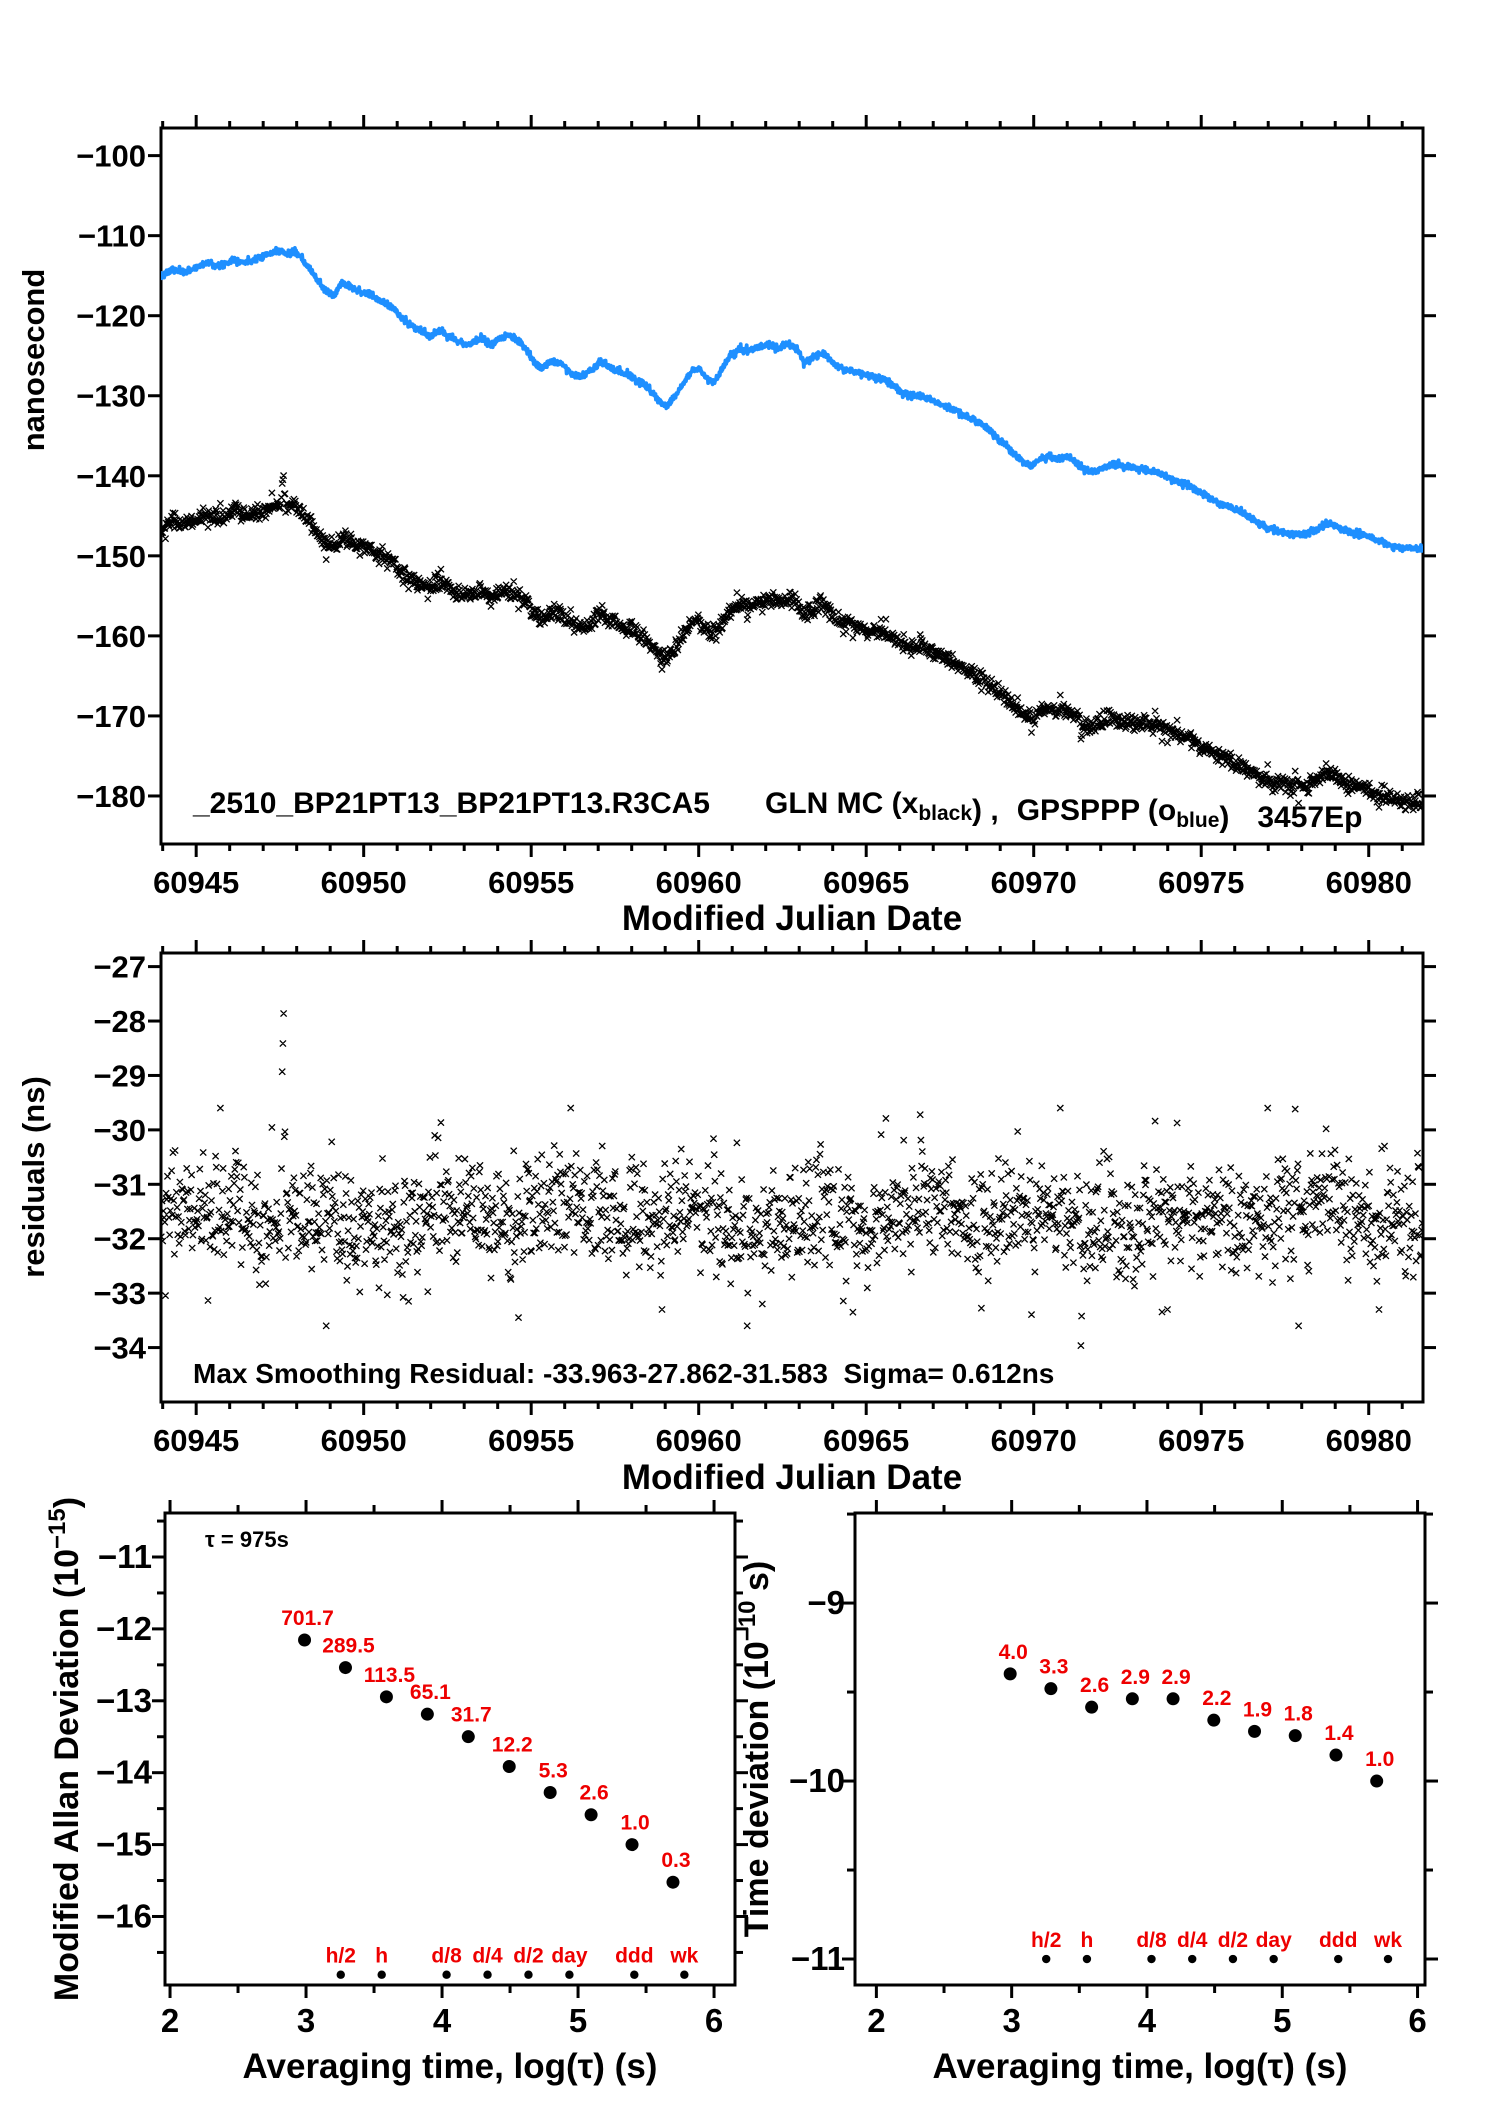 The image size is (1488, 2110). What do you see at coordinates (792, 399) in the screenshot?
I see `gpsppp-trace` at bounding box center [792, 399].